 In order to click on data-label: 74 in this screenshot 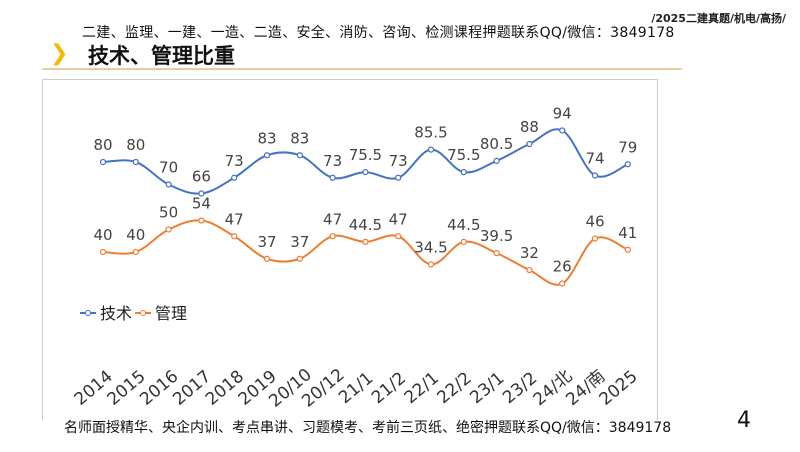, I will do `click(594, 159)`.